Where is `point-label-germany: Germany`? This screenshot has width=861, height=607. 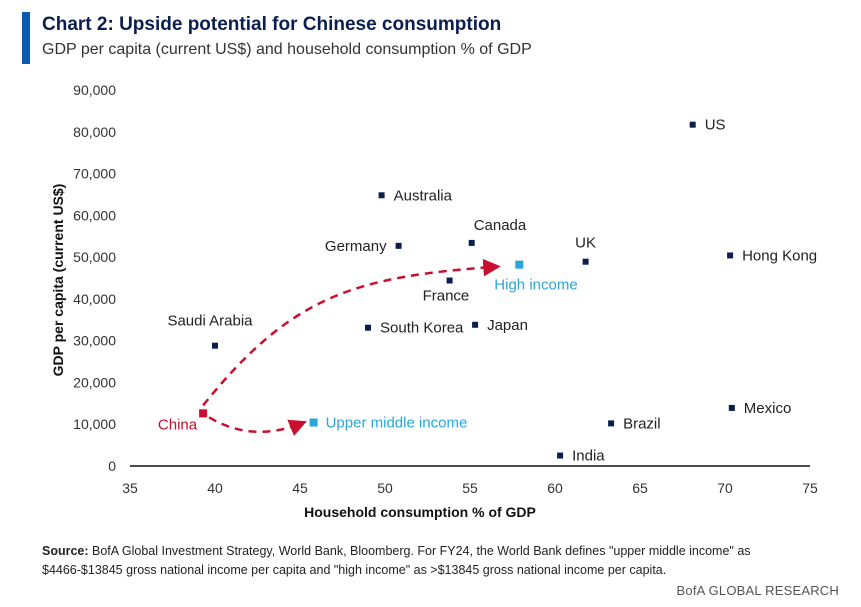 point-label-germany: Germany is located at coordinates (356, 246).